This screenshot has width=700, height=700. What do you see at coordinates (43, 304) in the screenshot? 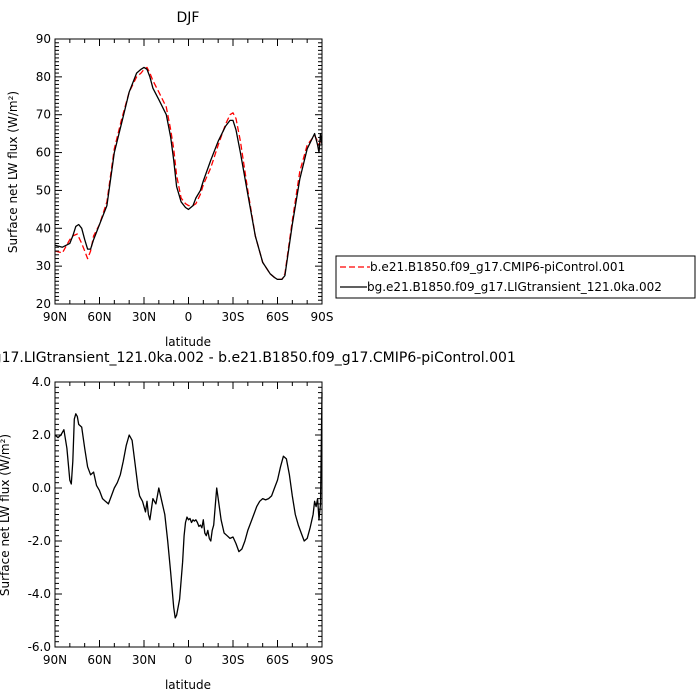
I see `y-tick-label: 20` at bounding box center [43, 304].